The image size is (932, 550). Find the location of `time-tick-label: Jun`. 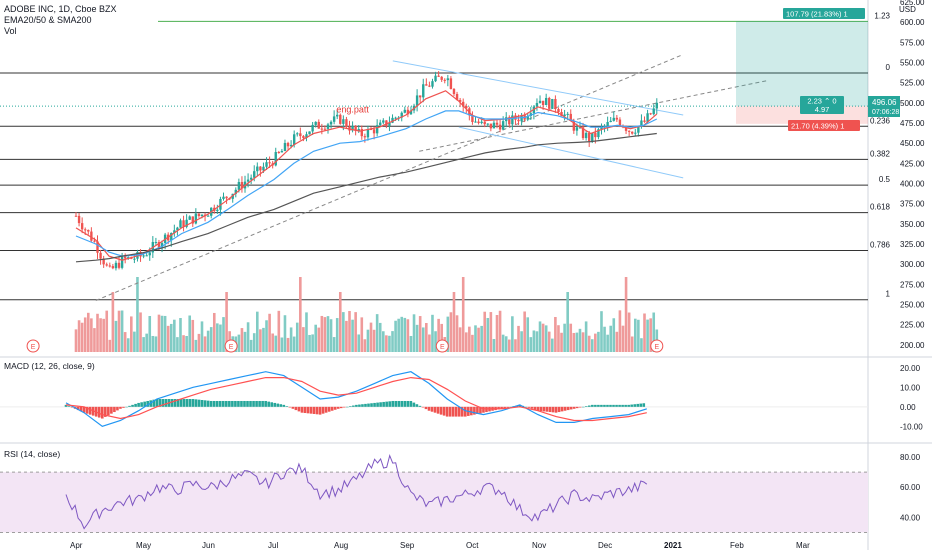

time-tick-label: Jun is located at coordinates (208, 545).